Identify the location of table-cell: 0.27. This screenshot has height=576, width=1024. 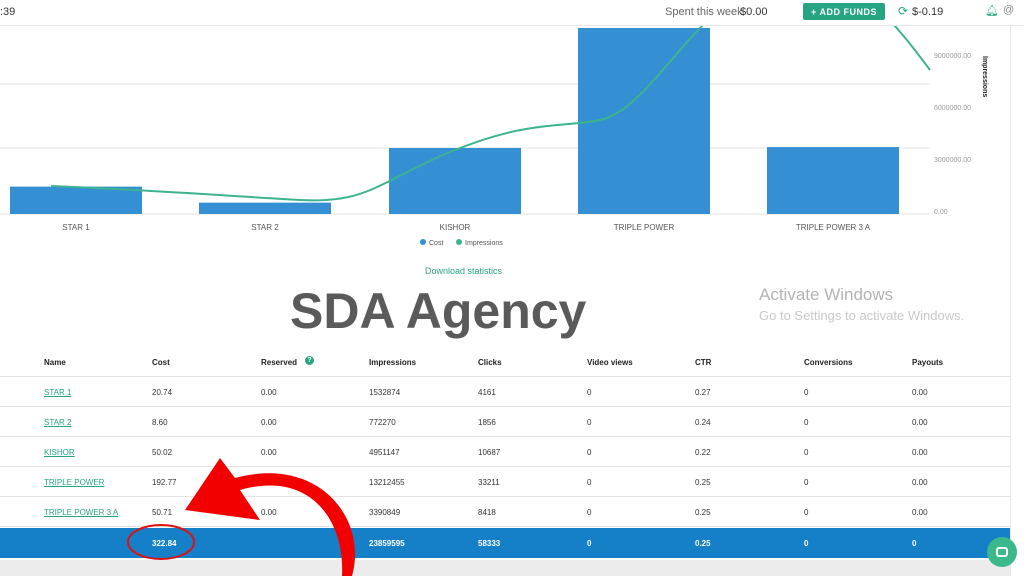
(703, 392).